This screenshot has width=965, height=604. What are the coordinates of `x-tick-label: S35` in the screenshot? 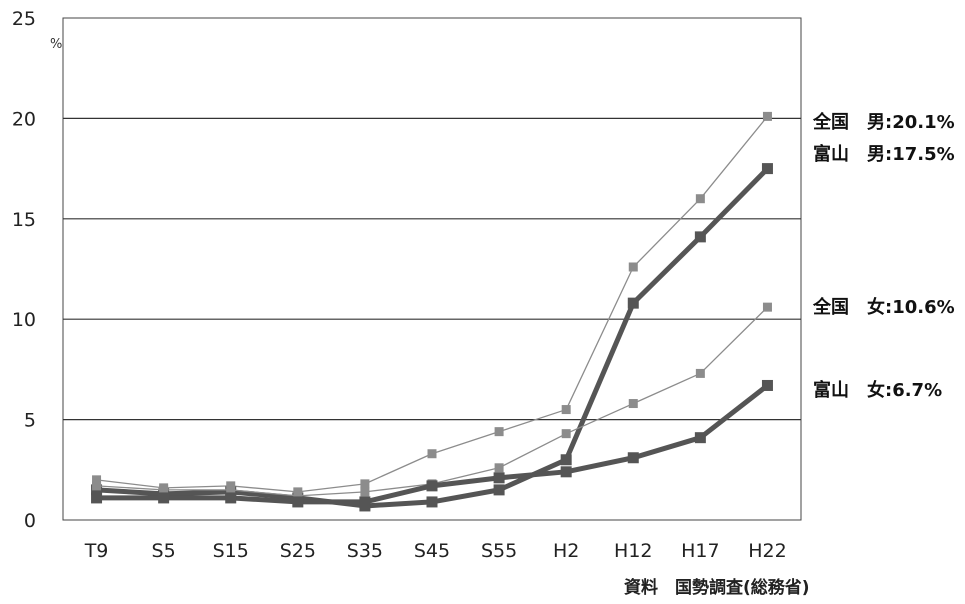 It's located at (365, 551).